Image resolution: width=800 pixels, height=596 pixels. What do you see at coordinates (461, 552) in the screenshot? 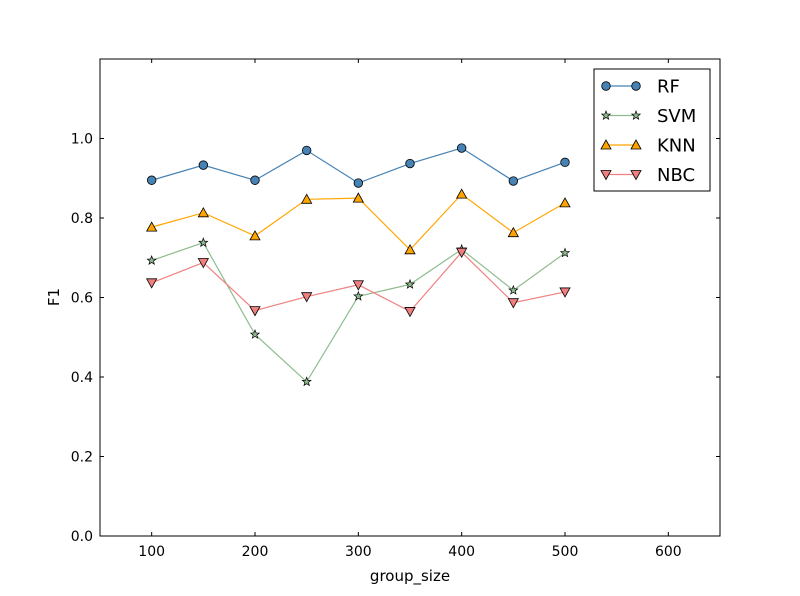
I see `x-tick-label: 400` at bounding box center [461, 552].